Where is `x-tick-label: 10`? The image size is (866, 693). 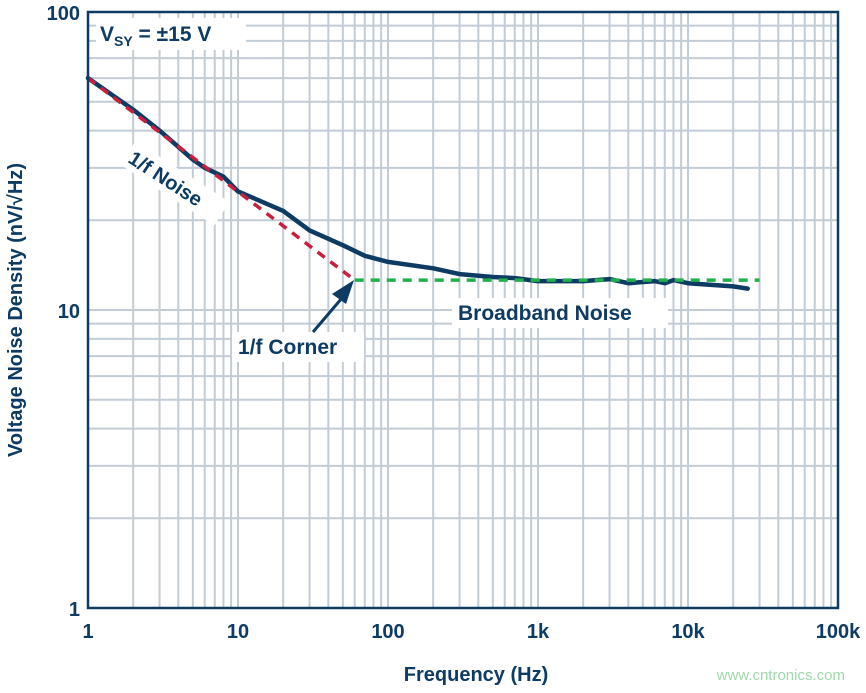 x-tick-label: 10 is located at coordinates (238, 632).